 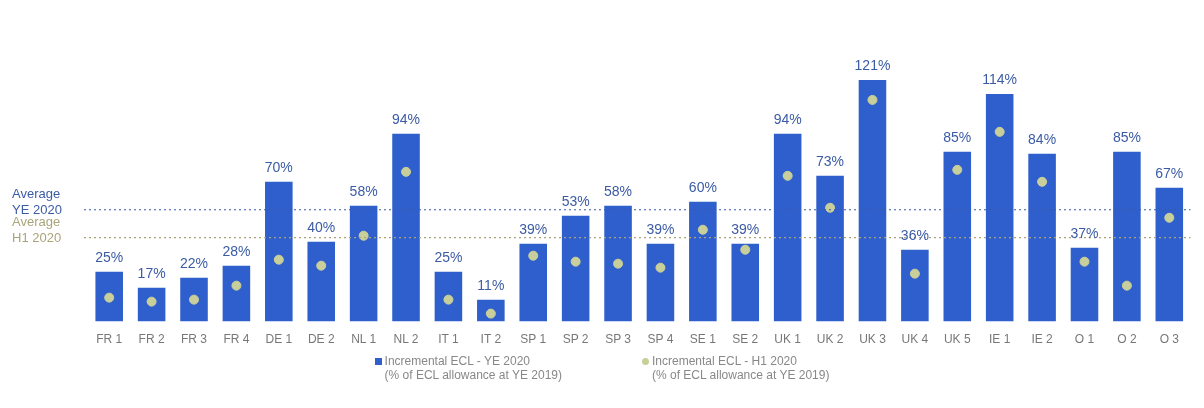 What do you see at coordinates (279, 339) in the screenshot?
I see `x-tick-label: DE 1` at bounding box center [279, 339].